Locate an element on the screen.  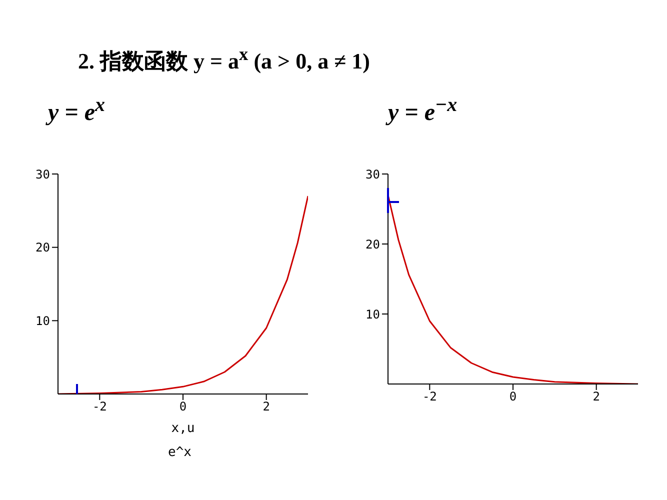
chart-title: 2. 指数函数 y = a$^{x}$ (a > 0, a ≠ 1) is located at coordinates (224, 59).